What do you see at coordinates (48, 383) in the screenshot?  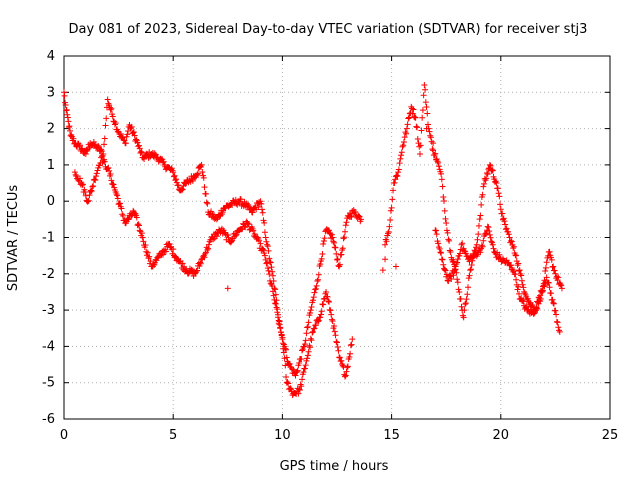 I see `y-tick-label: -5` at bounding box center [48, 383].